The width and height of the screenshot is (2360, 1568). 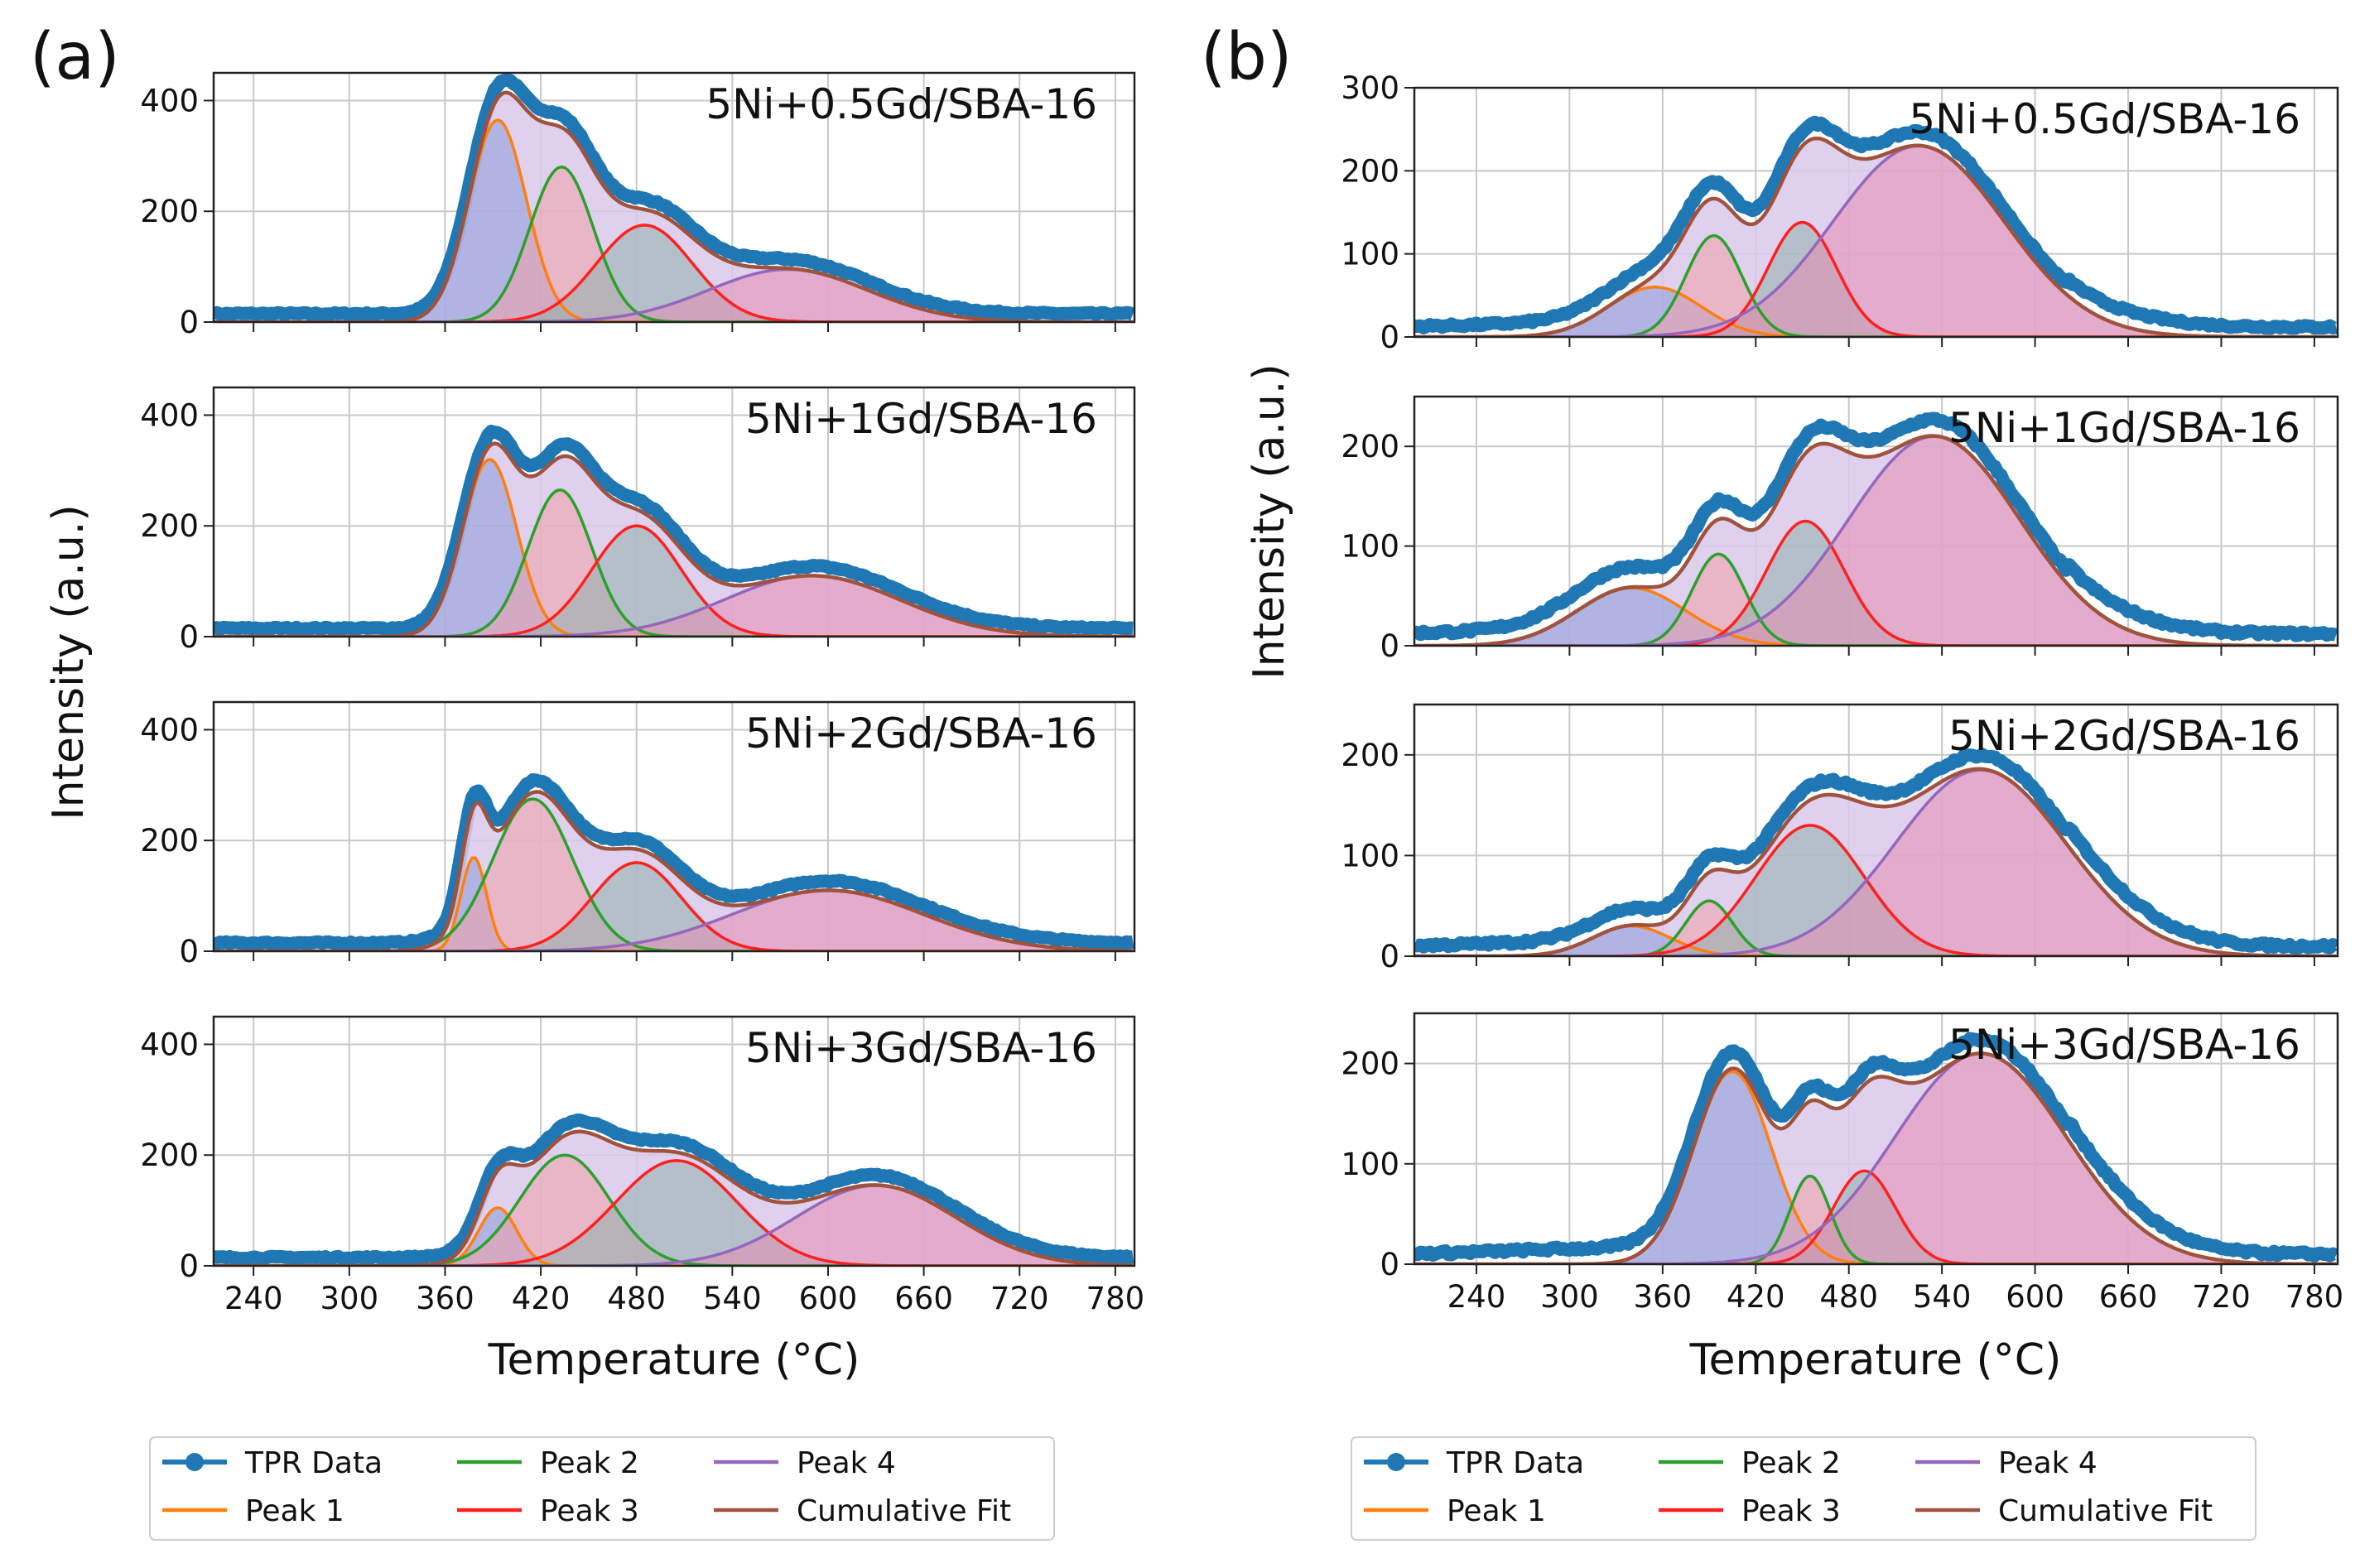 I want to click on x-tick-label: 600, so click(x=828, y=1298).